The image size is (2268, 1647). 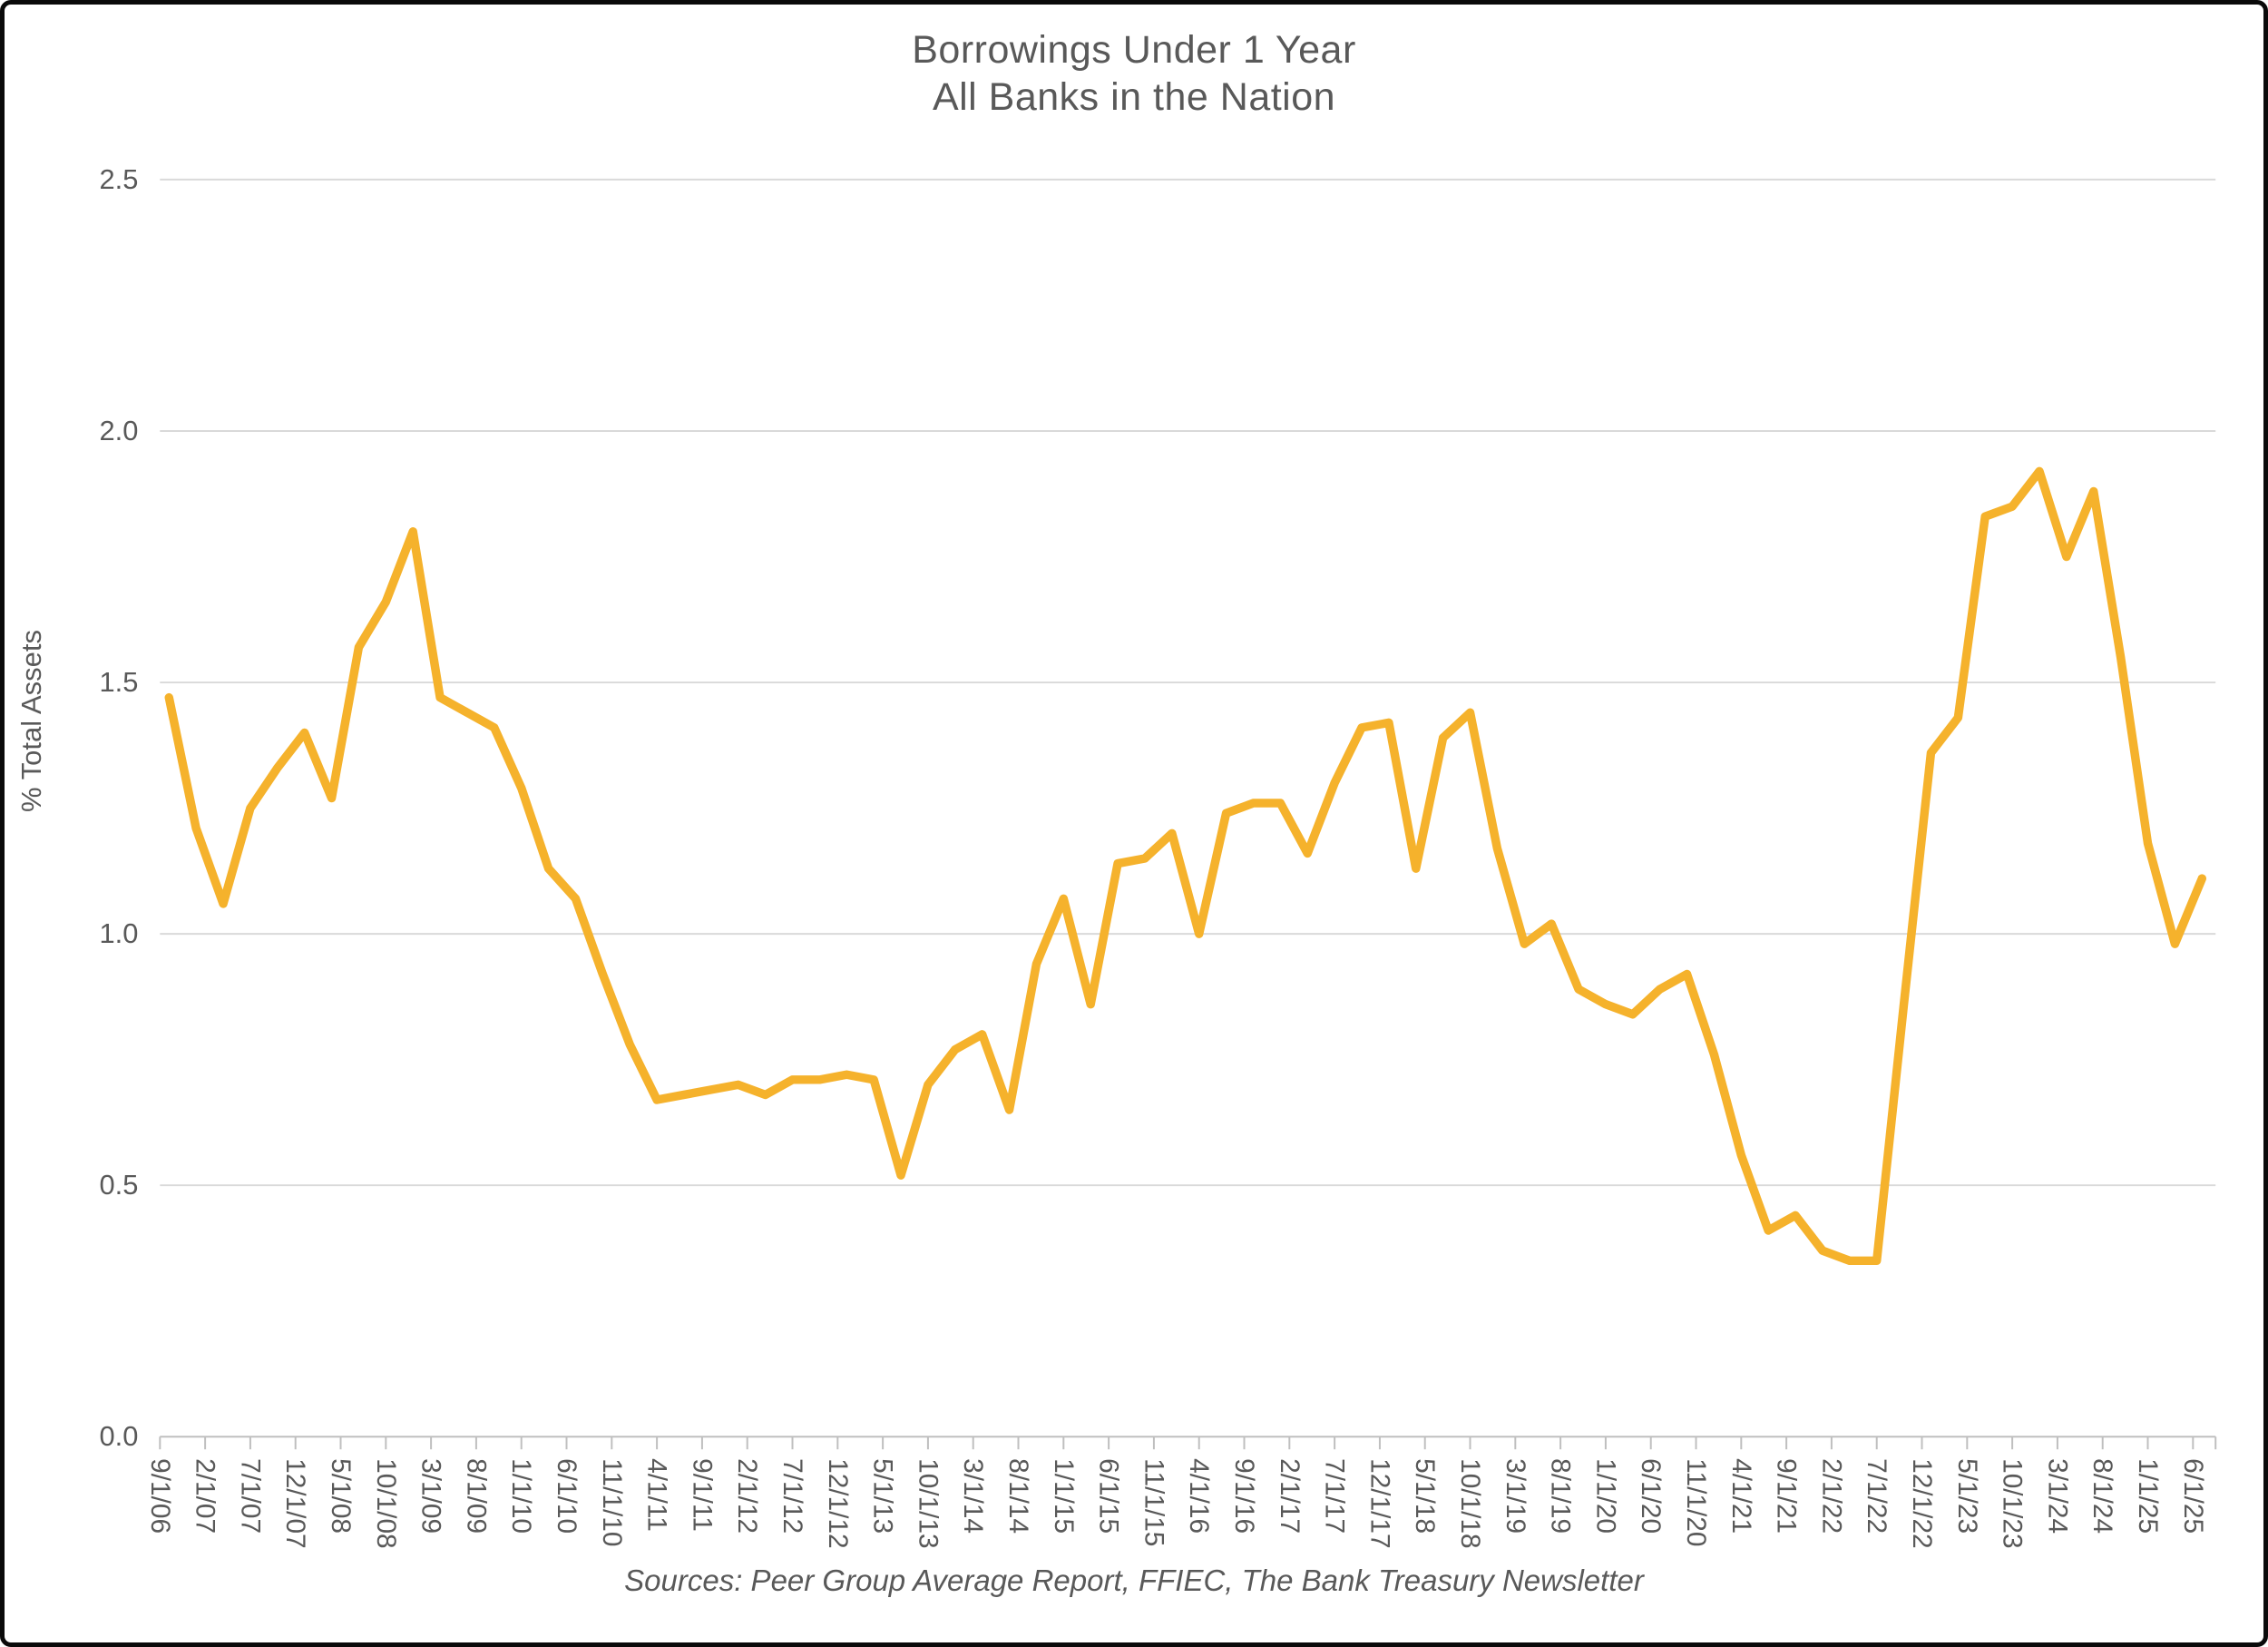 What do you see at coordinates (1877, 1496) in the screenshot?
I see `x-tick-label: 7/1/22` at bounding box center [1877, 1496].